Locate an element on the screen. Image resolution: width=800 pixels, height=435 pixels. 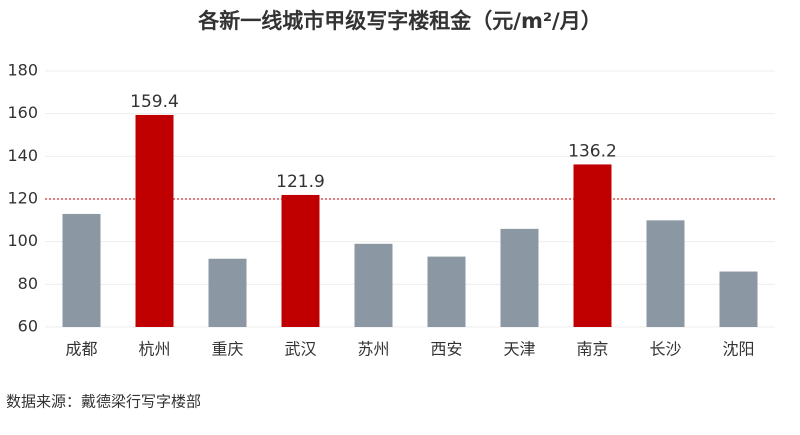
x-tick-label: 沈阳 is located at coordinates (738, 349).